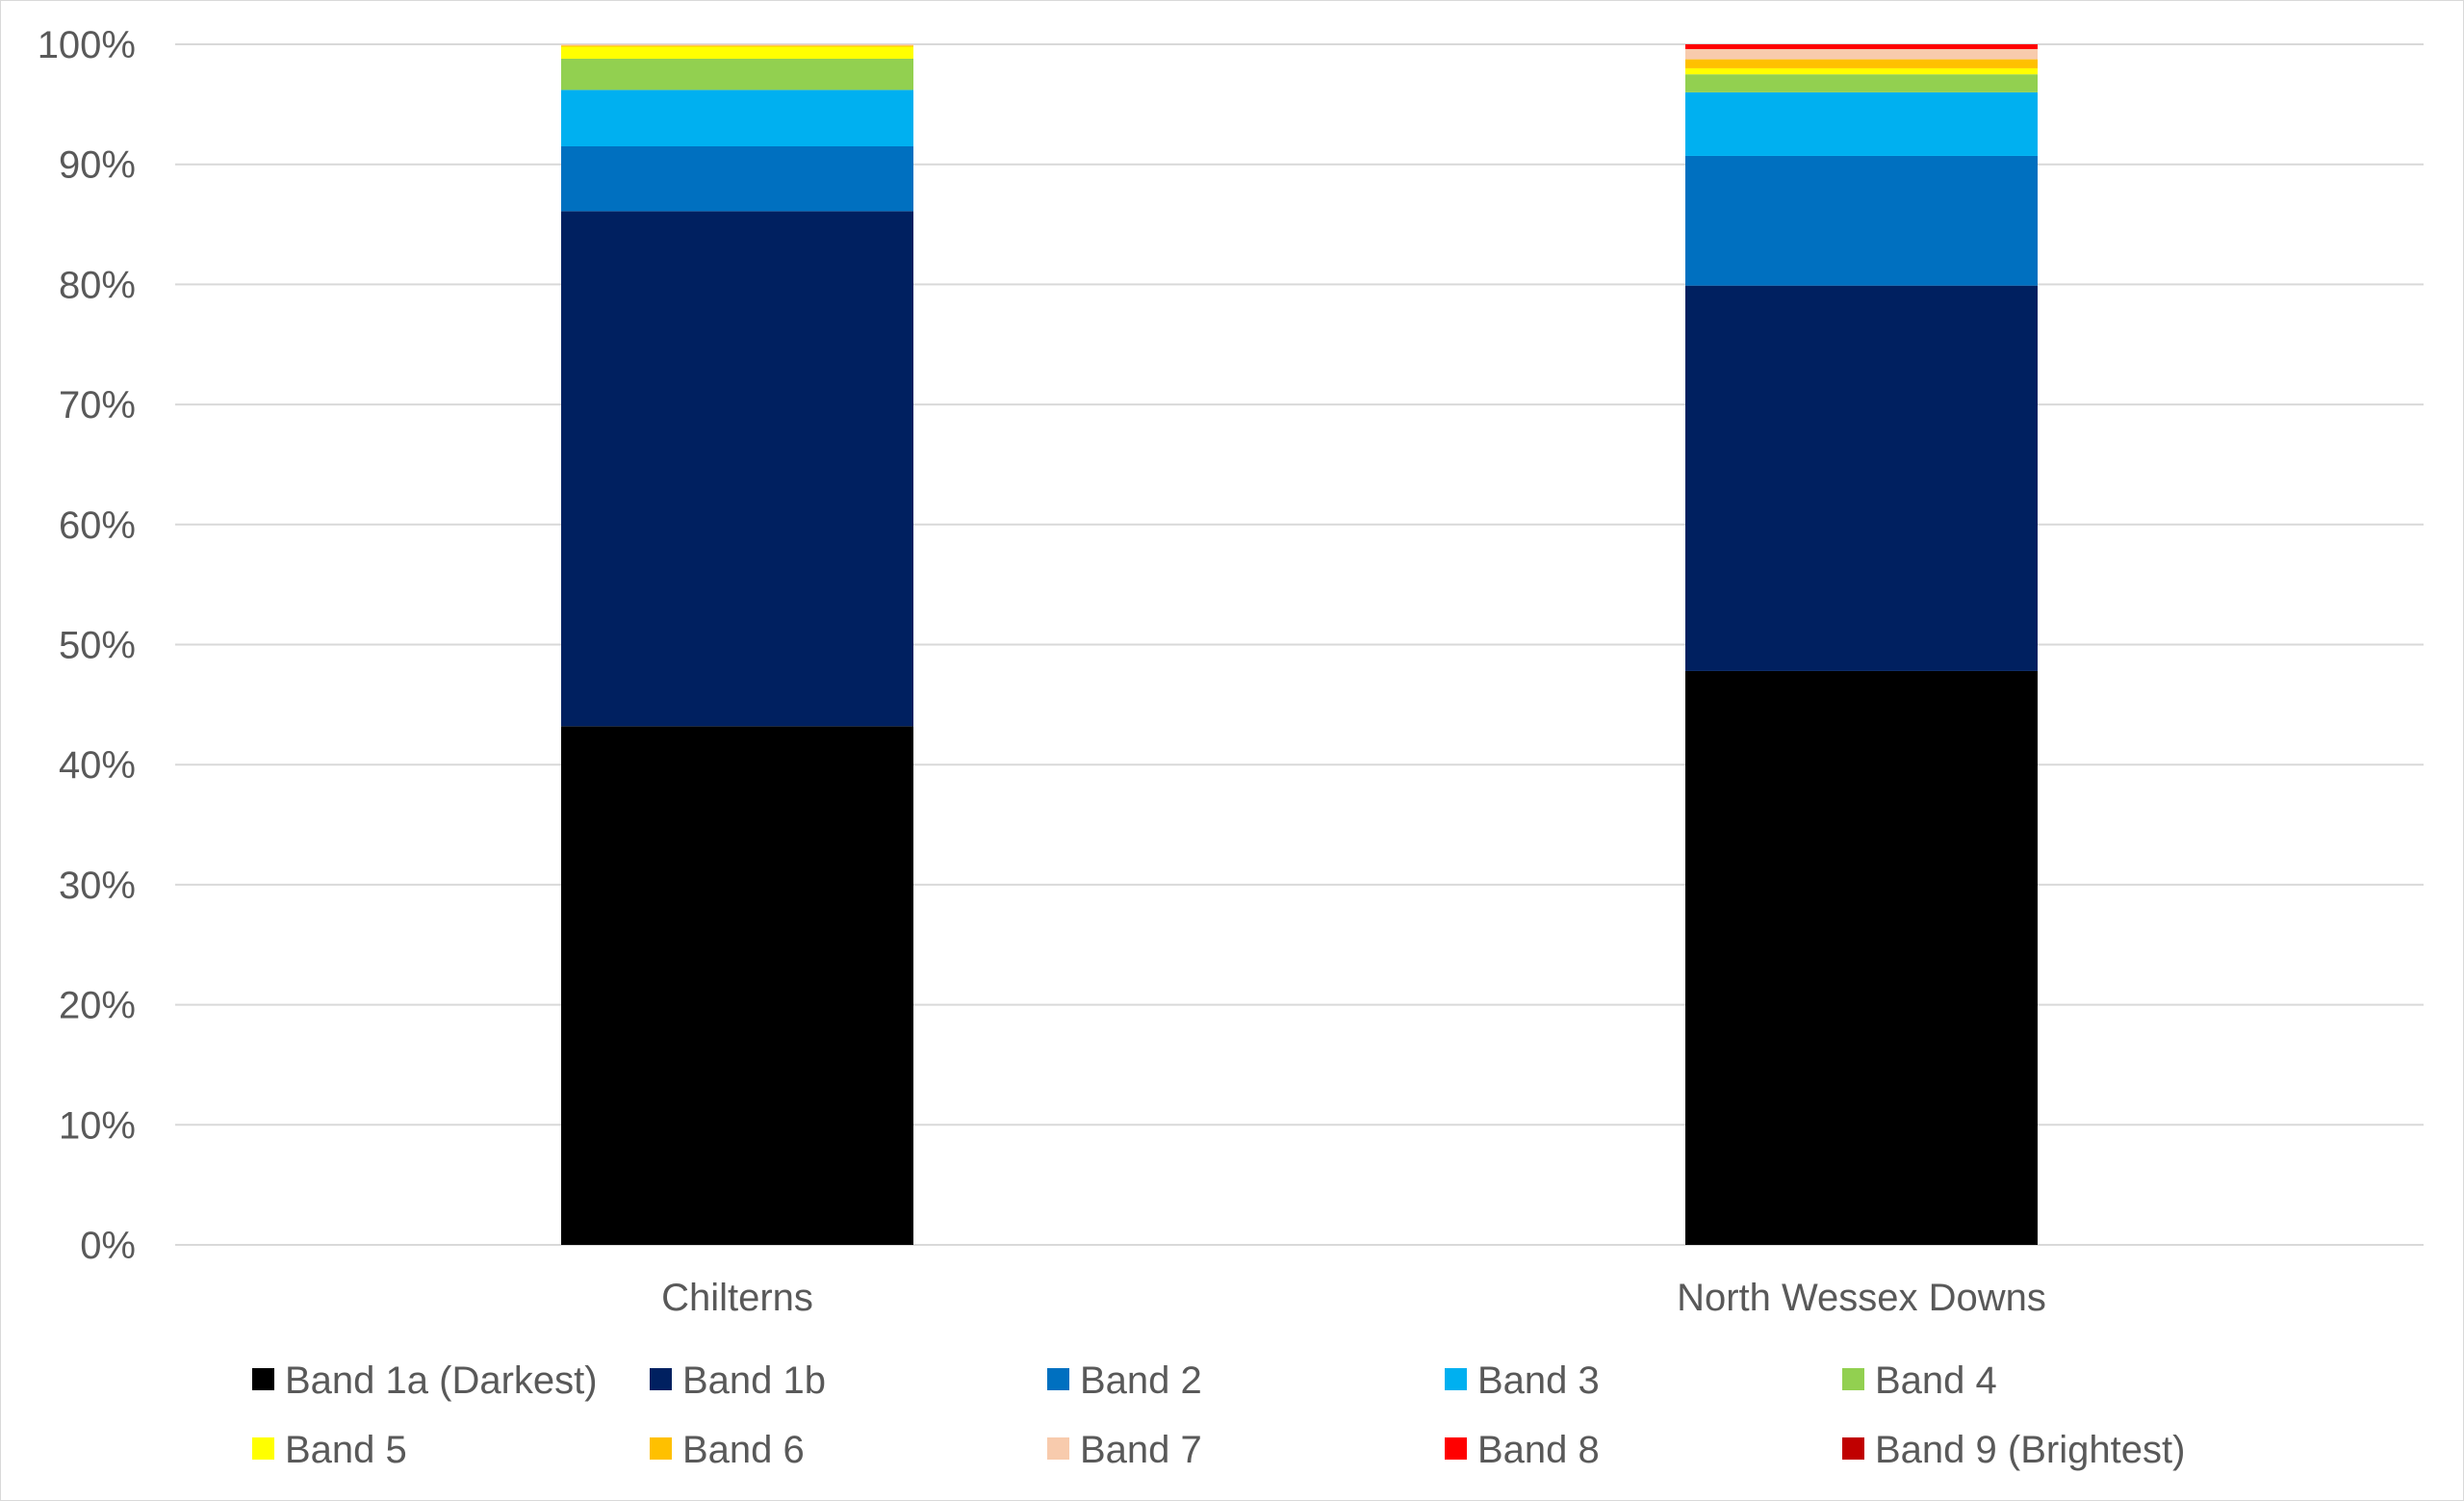  I want to click on legend-item: Band 5, so click(329, 1450).